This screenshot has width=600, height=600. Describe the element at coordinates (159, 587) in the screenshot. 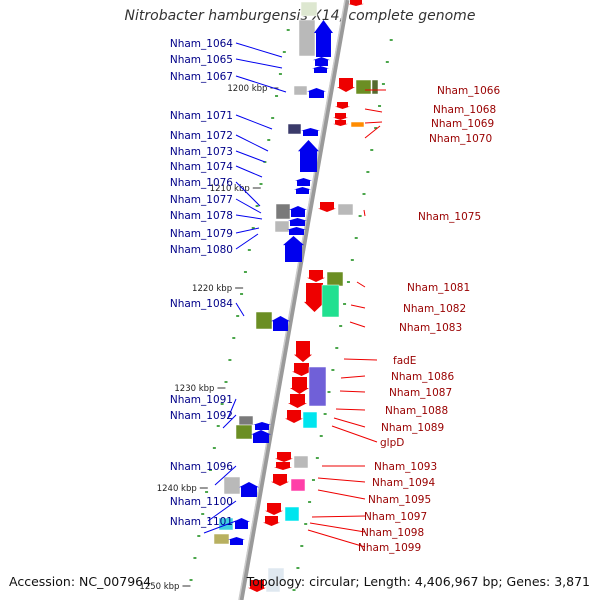

I see `scale-label: 1250 kbp` at that location.